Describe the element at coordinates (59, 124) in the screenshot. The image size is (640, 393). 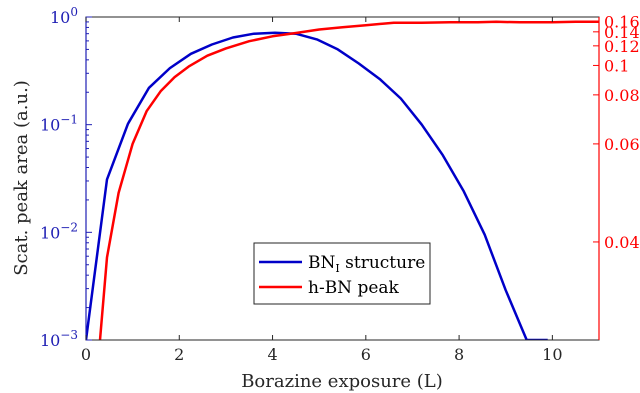
I see `y-left-tick-label: 10⁻¹` at that location.